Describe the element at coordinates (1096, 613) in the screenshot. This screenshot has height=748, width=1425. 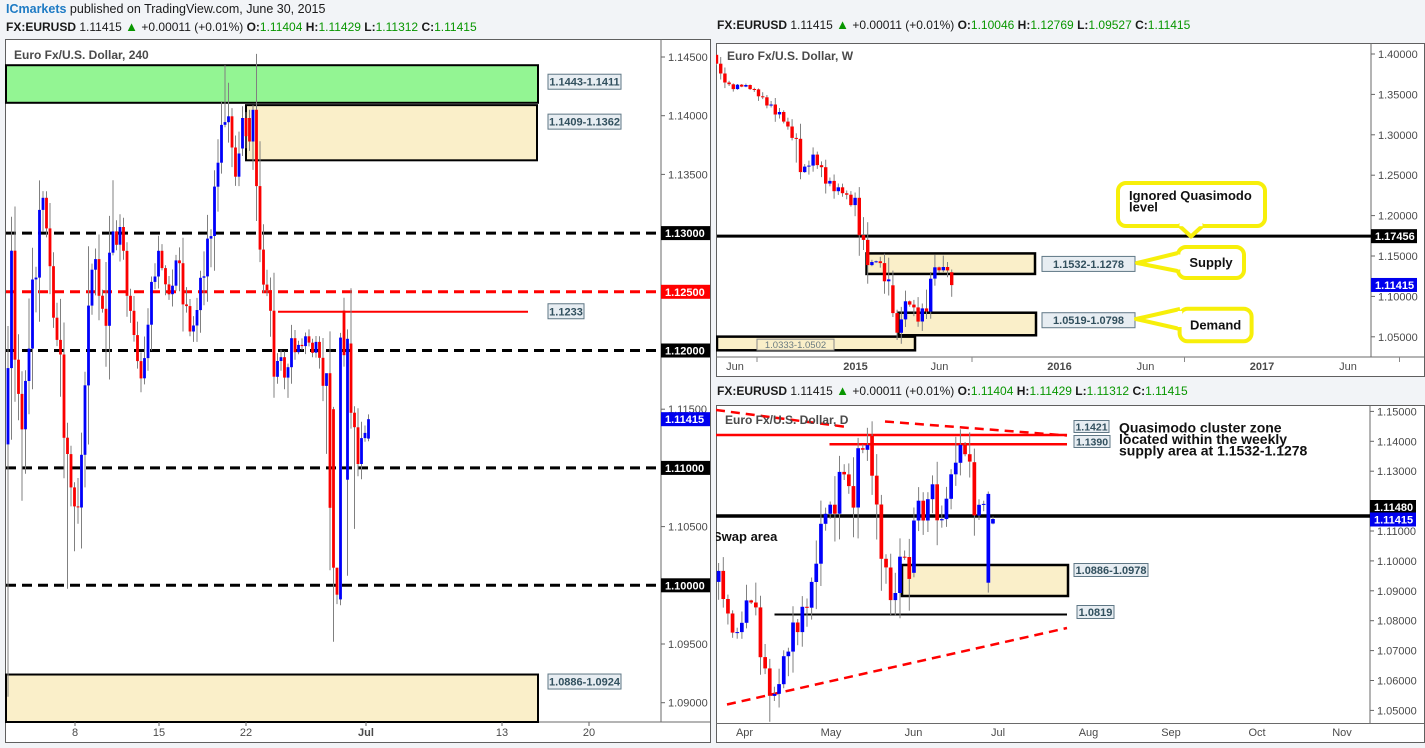
I see `svg-text: 1.0819` at that location.